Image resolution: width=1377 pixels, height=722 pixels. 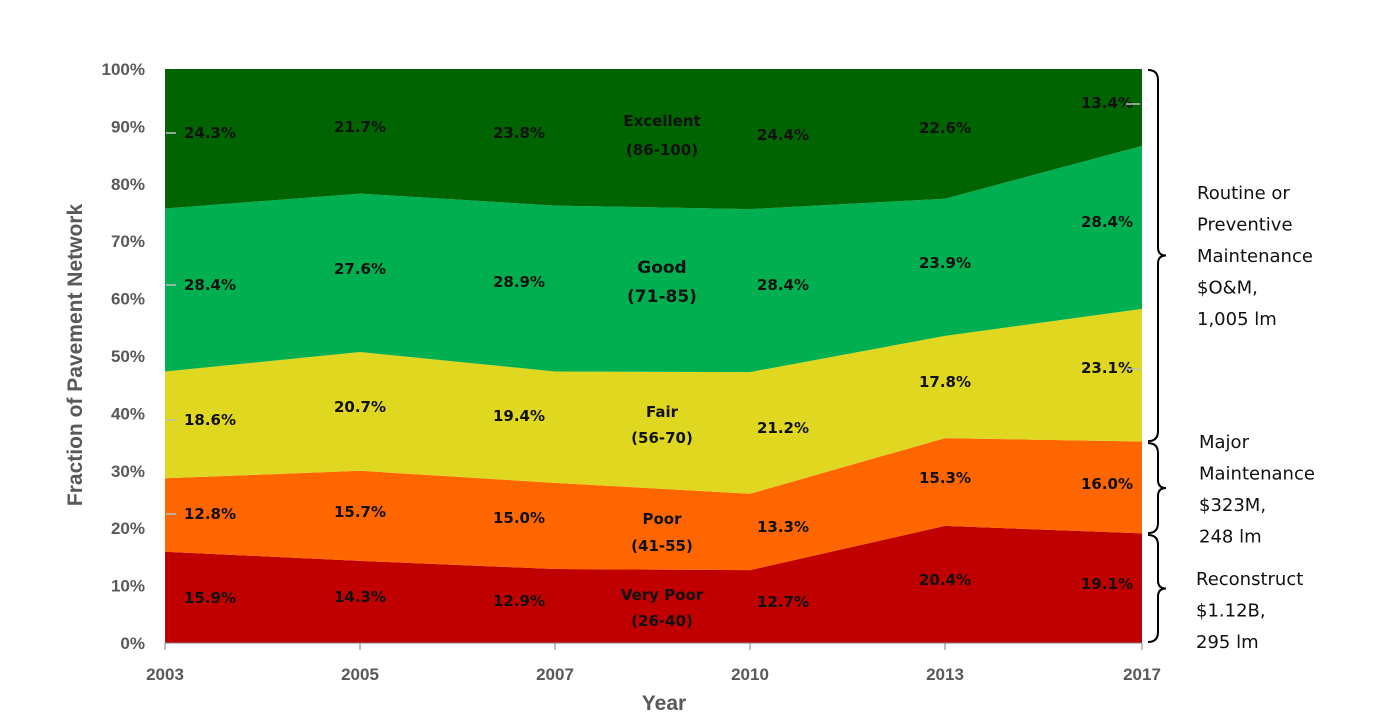 I want to click on x-tick-label: 2017, so click(x=1142, y=674).